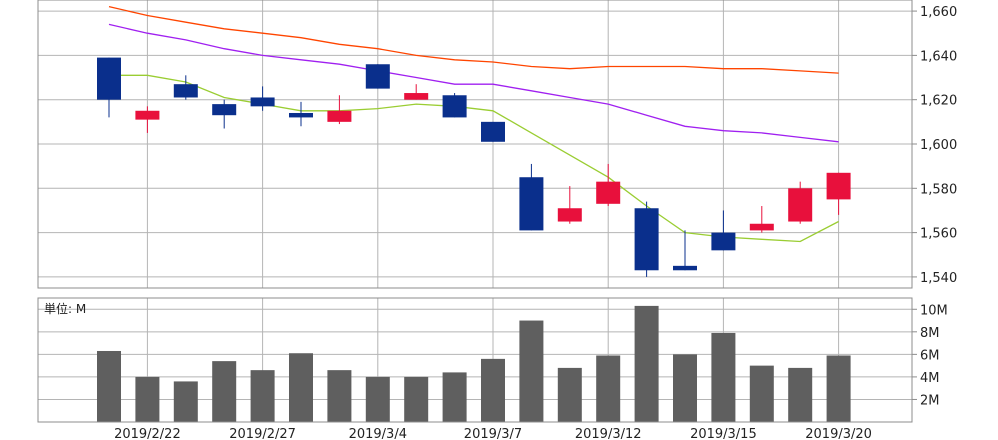  What do you see at coordinates (930, 333) in the screenshot?
I see `volume-tick-label: 8M` at bounding box center [930, 333].